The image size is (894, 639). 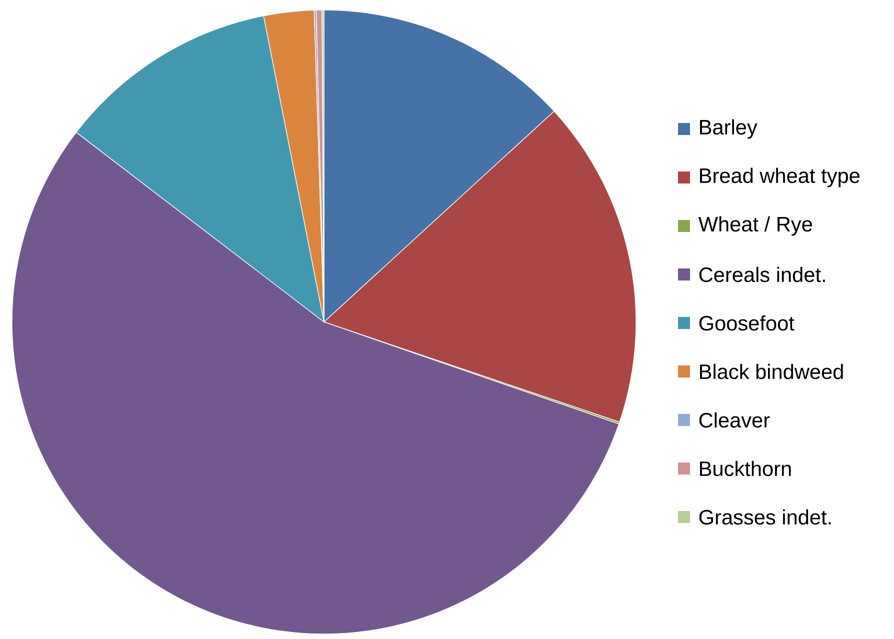 I want to click on legend-label: Black bindweed, so click(x=771, y=372).